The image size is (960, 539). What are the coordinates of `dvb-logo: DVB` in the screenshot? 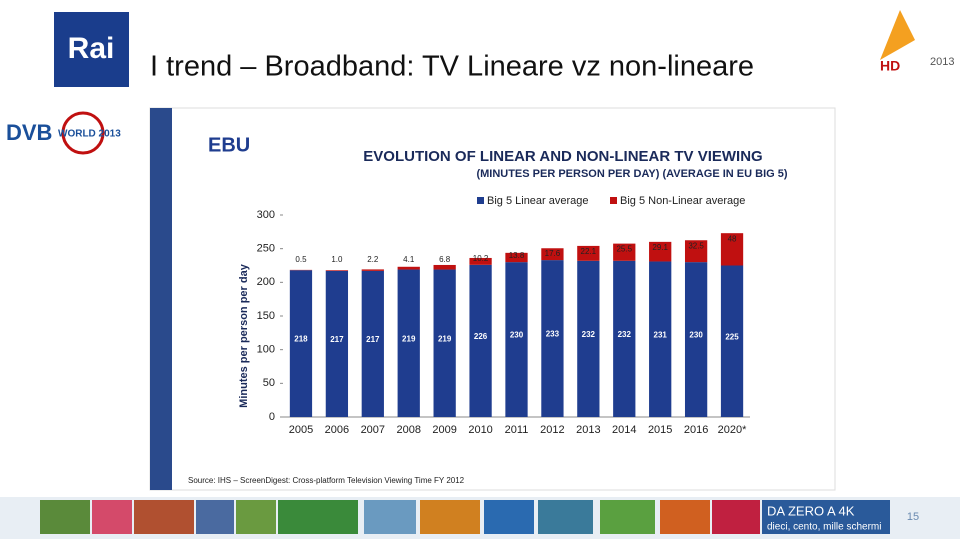 It's located at (29, 132).